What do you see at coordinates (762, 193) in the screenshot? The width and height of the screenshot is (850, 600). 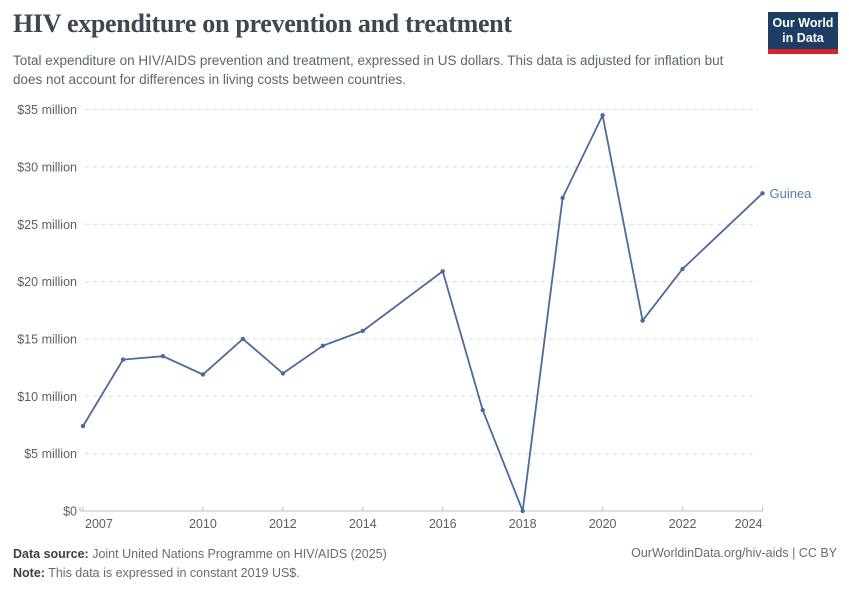 I see `data-point-2024` at bounding box center [762, 193].